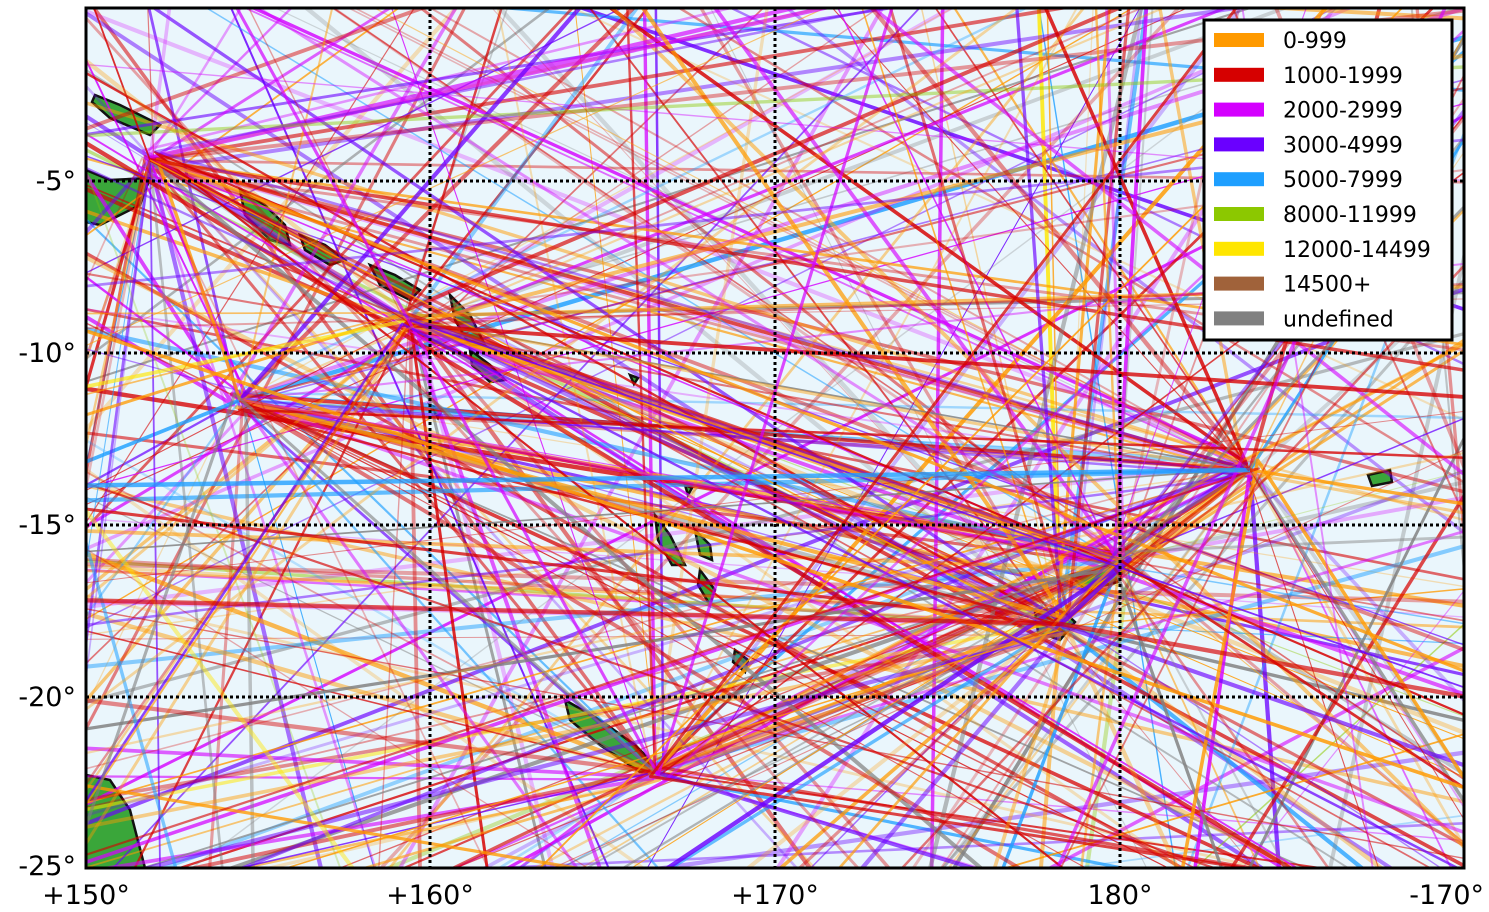  I want to click on x-tick-label: +160°, so click(430, 895).